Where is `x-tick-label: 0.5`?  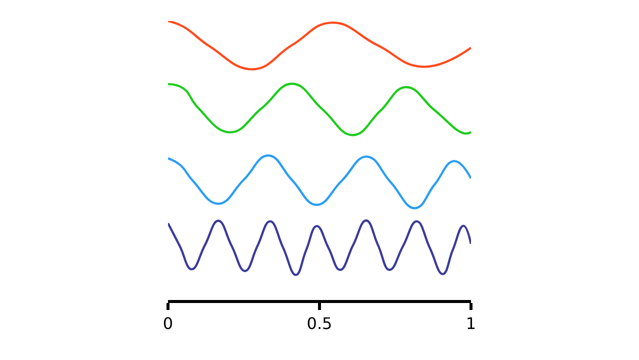 x-tick-label: 0.5 is located at coordinates (319, 323).